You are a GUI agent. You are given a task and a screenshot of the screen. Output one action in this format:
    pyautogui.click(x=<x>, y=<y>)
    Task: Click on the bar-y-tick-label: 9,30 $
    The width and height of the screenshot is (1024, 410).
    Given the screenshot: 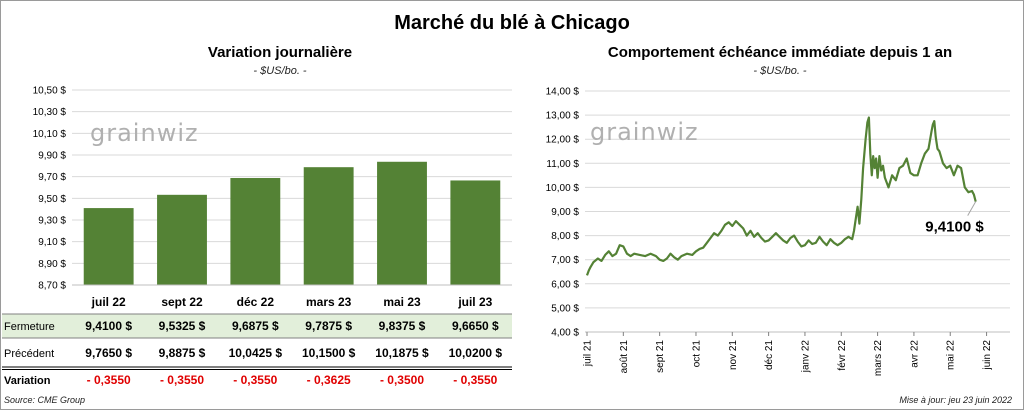 What is the action you would take?
    pyautogui.click(x=52, y=221)
    